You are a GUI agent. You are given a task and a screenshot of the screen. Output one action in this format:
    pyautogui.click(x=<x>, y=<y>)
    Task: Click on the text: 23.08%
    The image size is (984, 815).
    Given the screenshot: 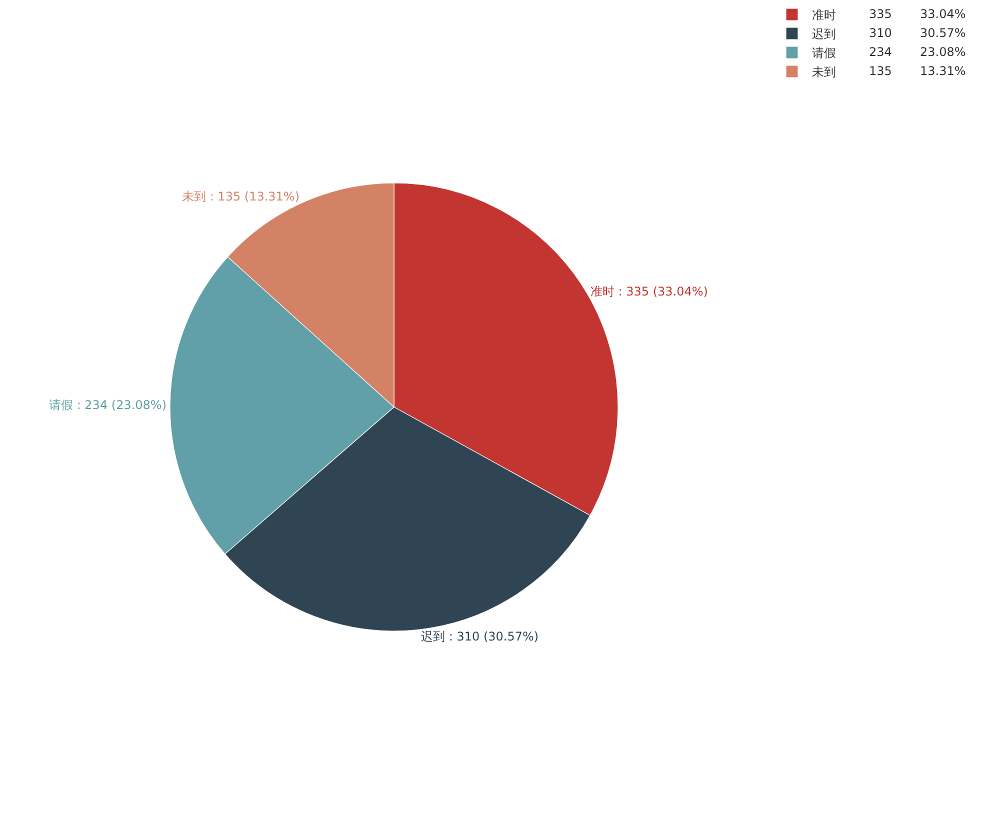 What is the action you would take?
    pyautogui.click(x=943, y=52)
    